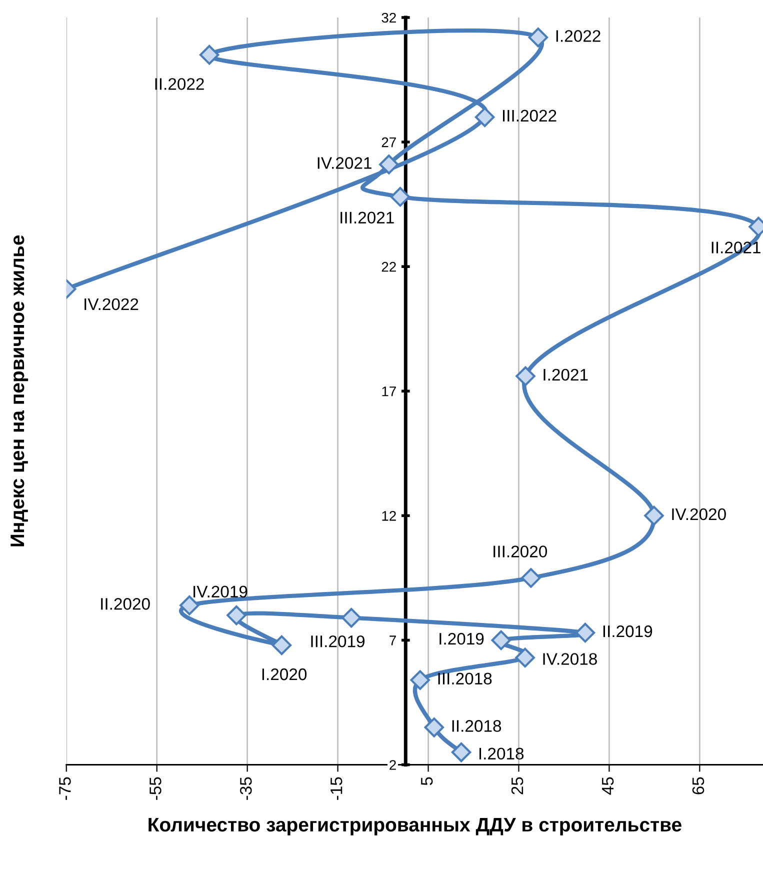 Image resolution: width=763 pixels, height=875 pixels. I want to click on y-axis-title: Индекс цен на первичное жилье, so click(19, 390).